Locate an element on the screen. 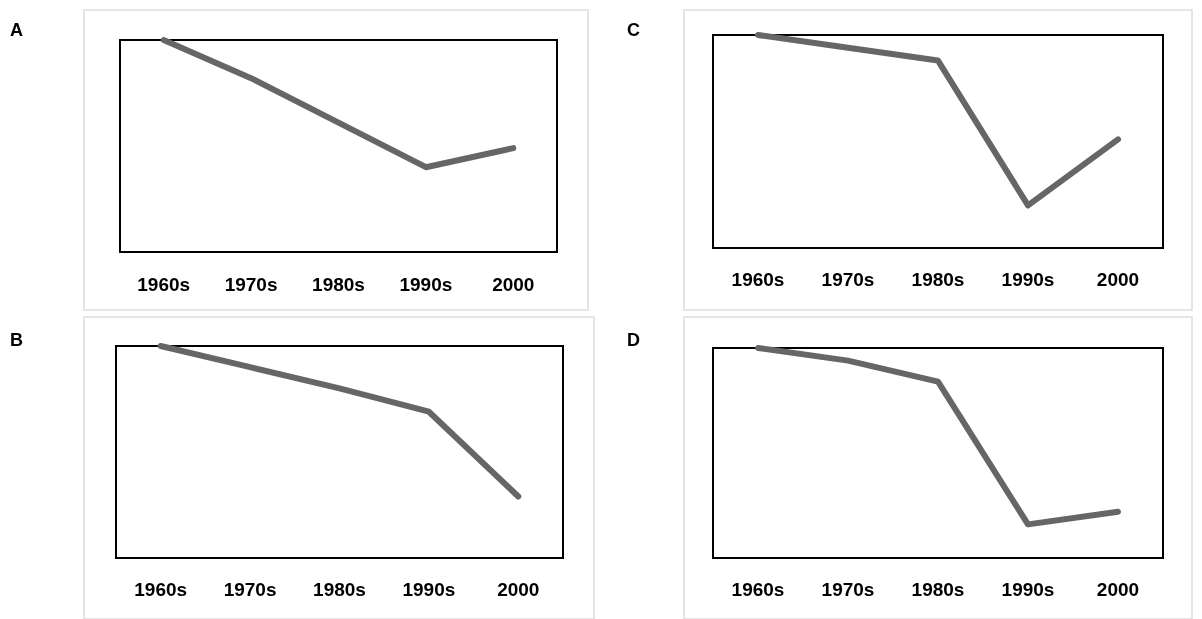  chart-title: B is located at coordinates (16, 340).